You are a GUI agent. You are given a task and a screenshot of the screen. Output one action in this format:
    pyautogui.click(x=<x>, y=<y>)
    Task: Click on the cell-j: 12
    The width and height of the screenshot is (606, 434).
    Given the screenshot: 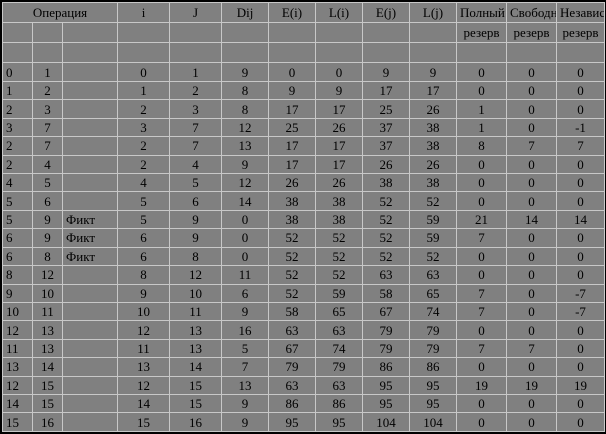 What is the action you would take?
    pyautogui.click(x=196, y=275)
    